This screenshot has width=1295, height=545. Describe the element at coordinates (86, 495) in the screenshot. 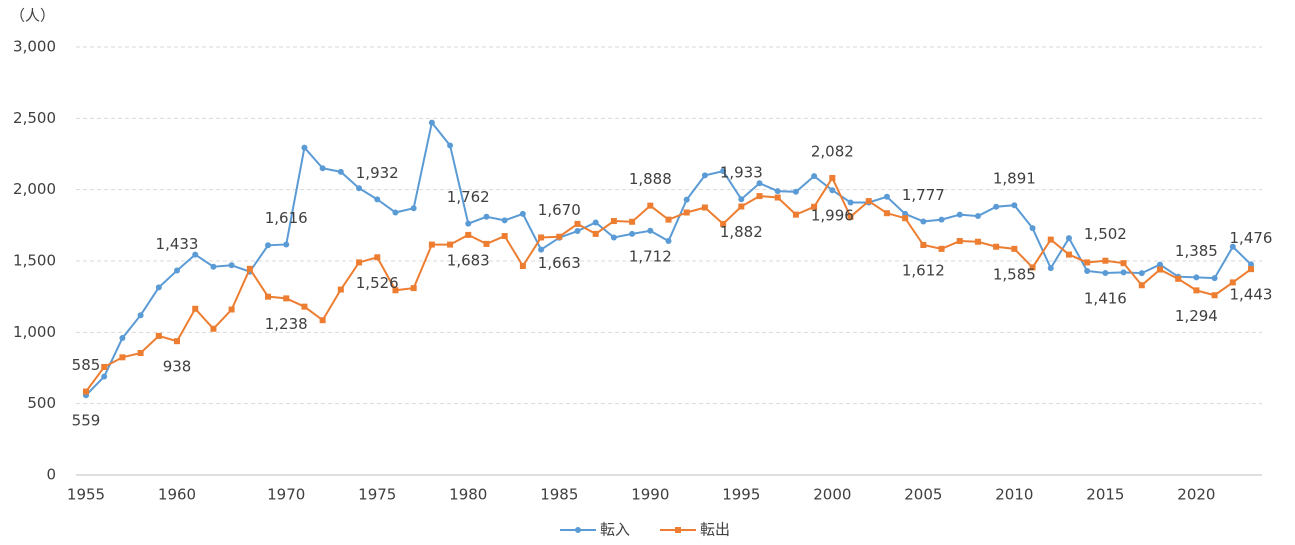

I see `x-tick-label: 1955` at that location.